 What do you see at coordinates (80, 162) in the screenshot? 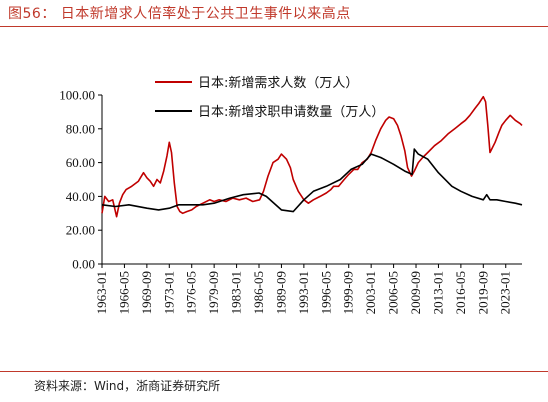
I see `y-tick-label: 60.00` at bounding box center [80, 162].